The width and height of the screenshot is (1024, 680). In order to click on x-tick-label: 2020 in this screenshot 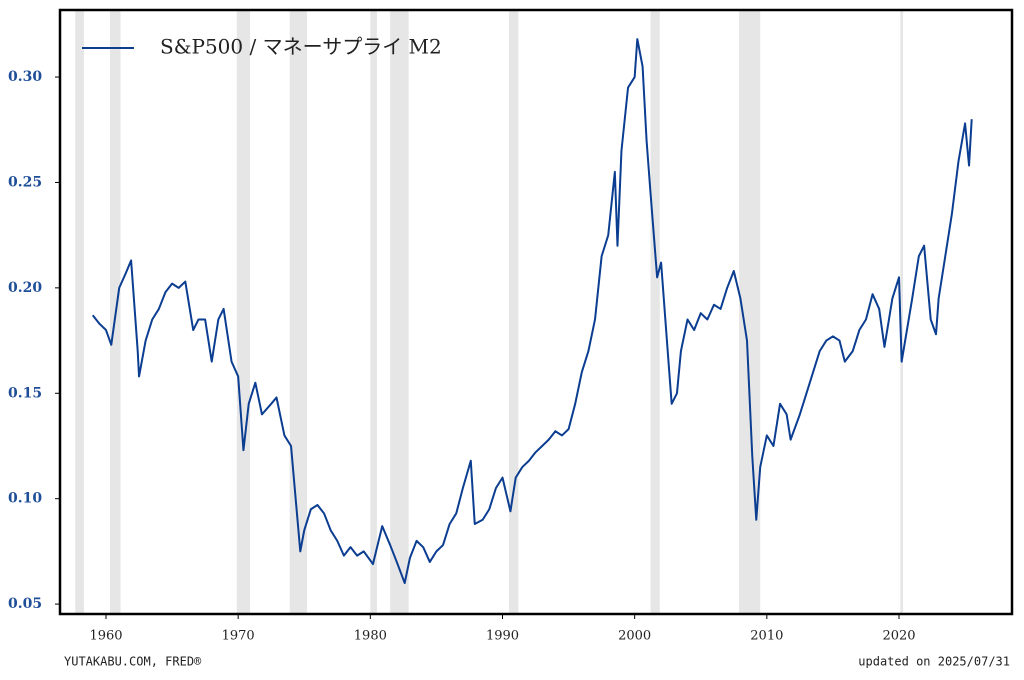, I will do `click(898, 636)`.